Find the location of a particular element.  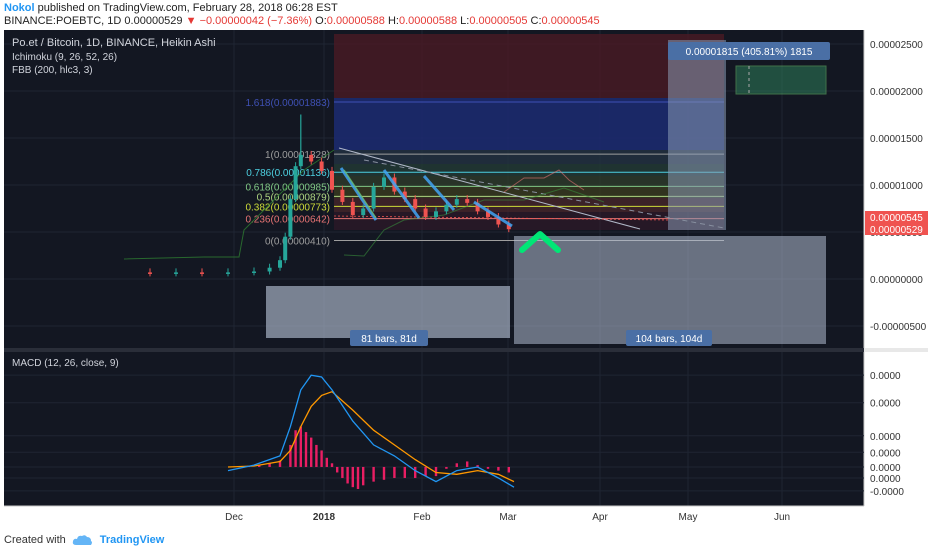

price-tick: 0.00002000 is located at coordinates (896, 92).